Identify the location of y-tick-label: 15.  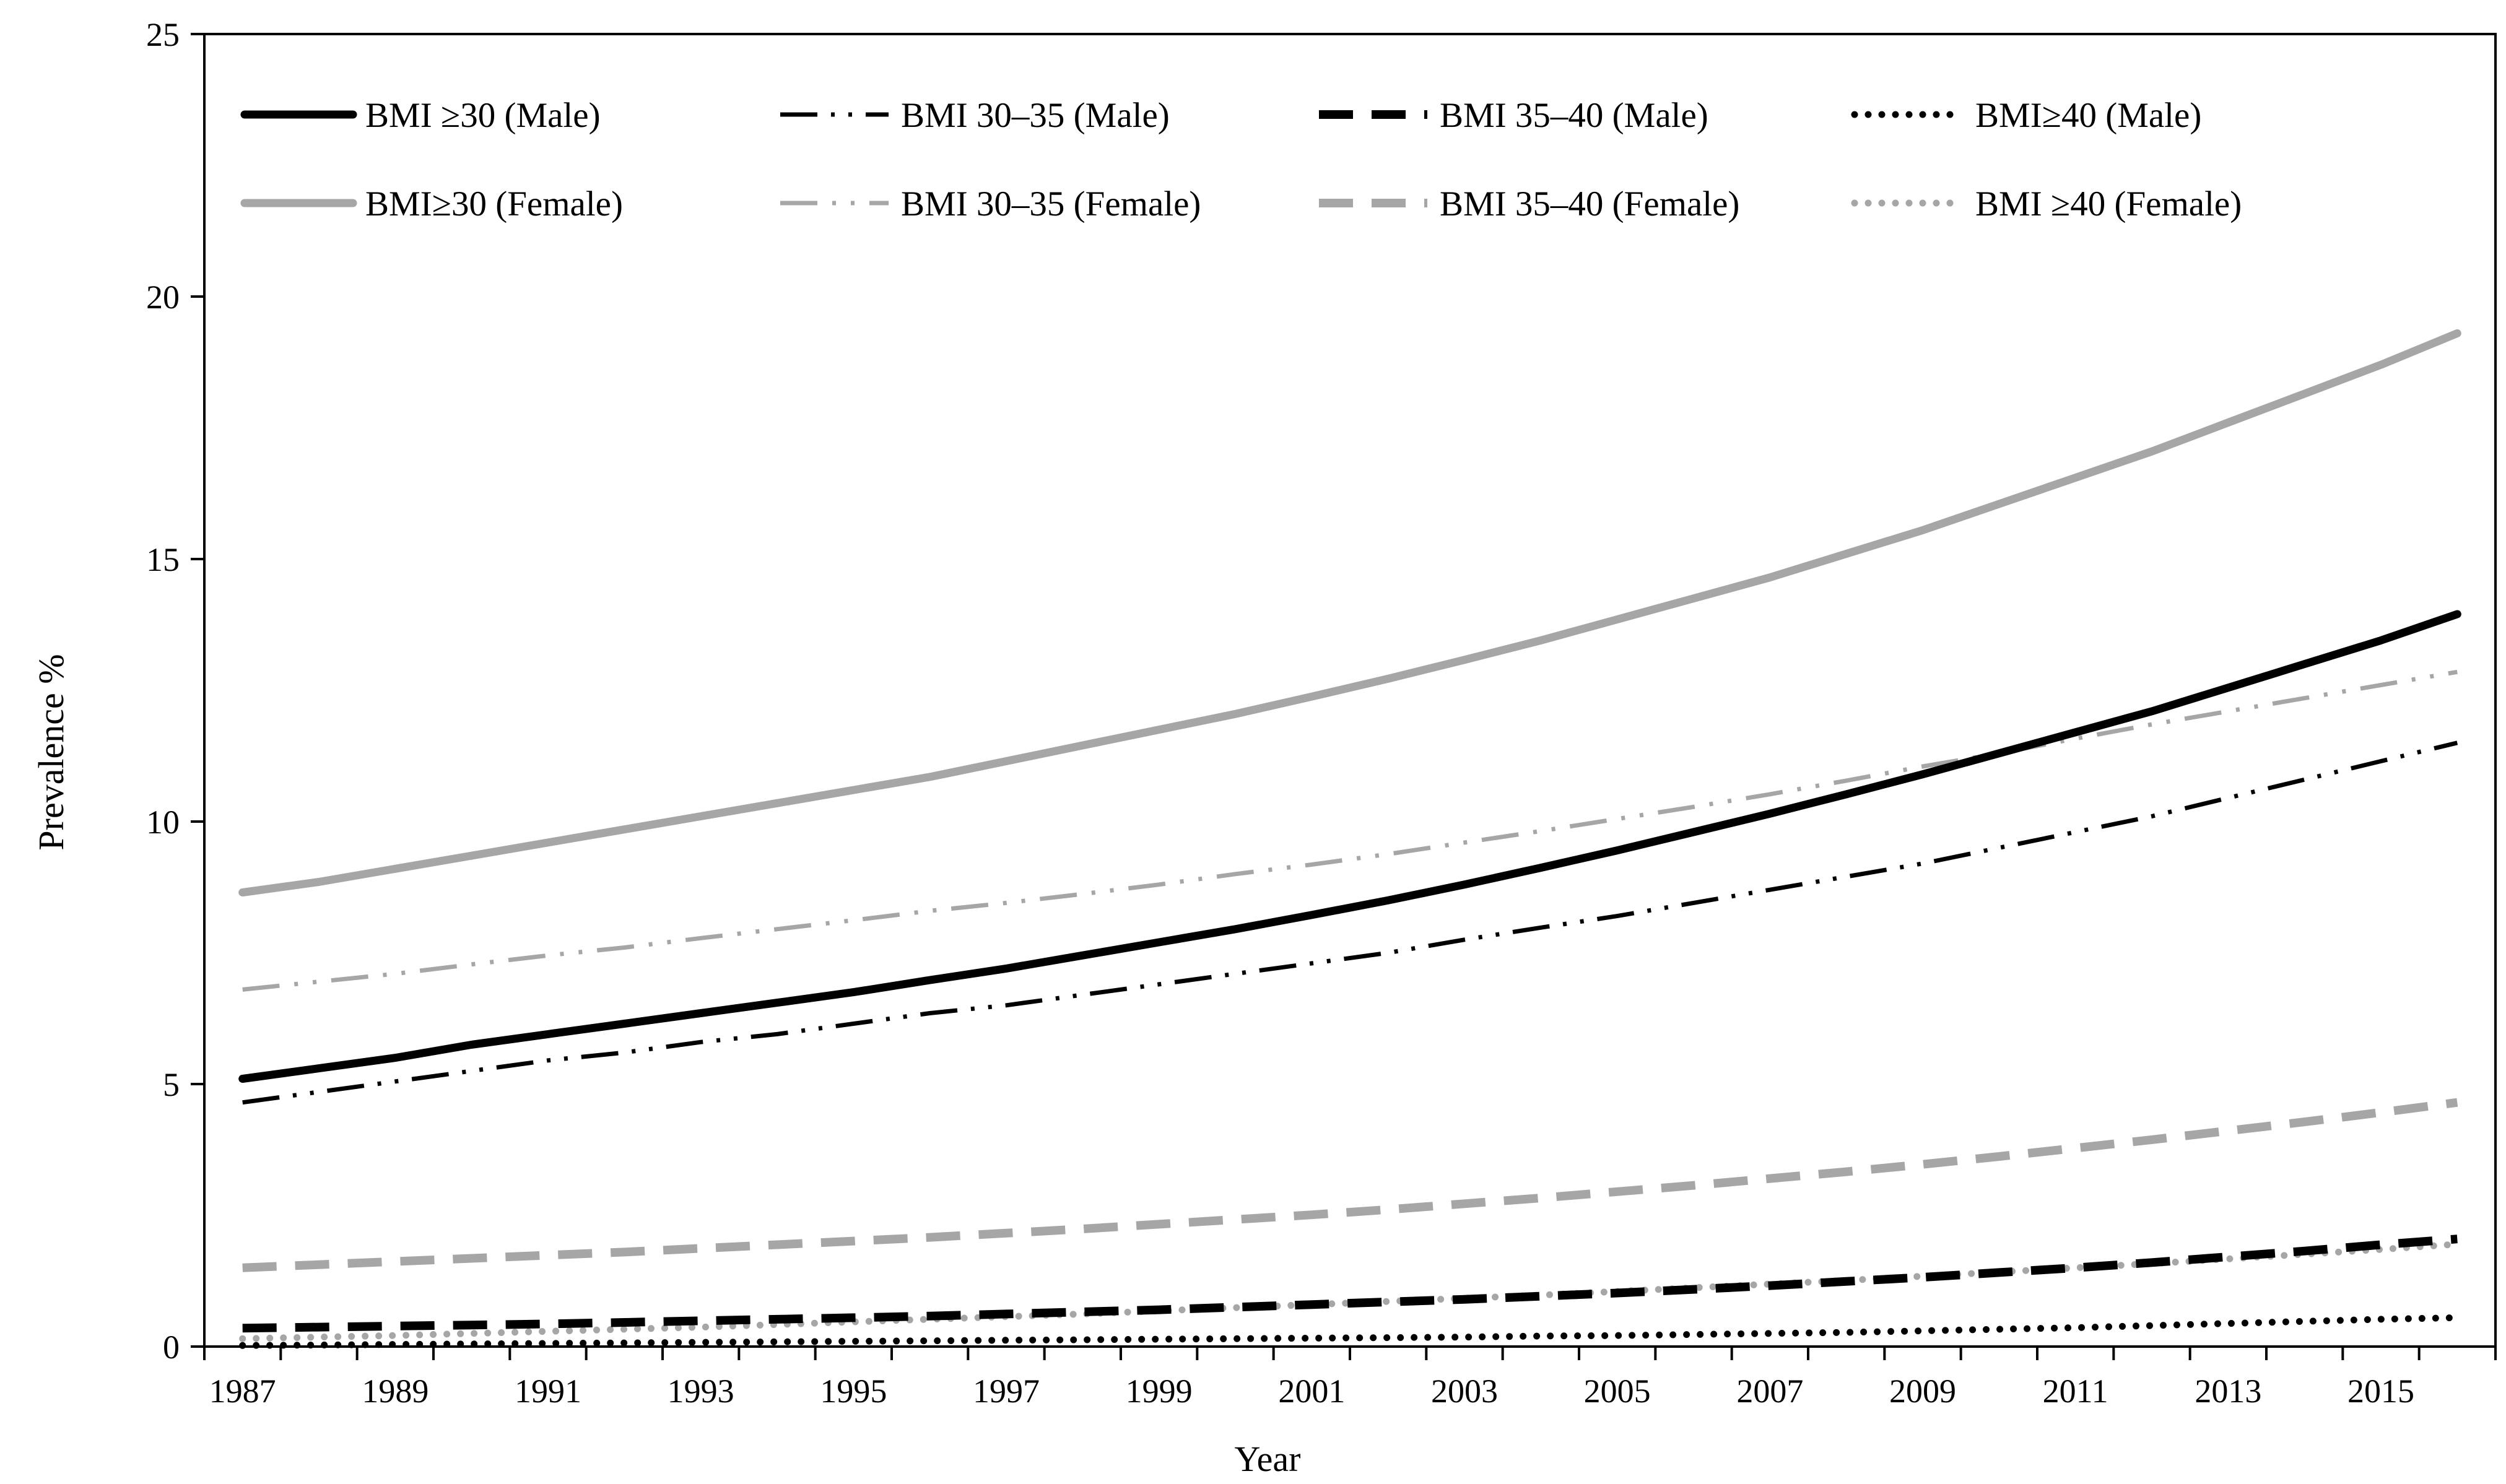
(163, 559).